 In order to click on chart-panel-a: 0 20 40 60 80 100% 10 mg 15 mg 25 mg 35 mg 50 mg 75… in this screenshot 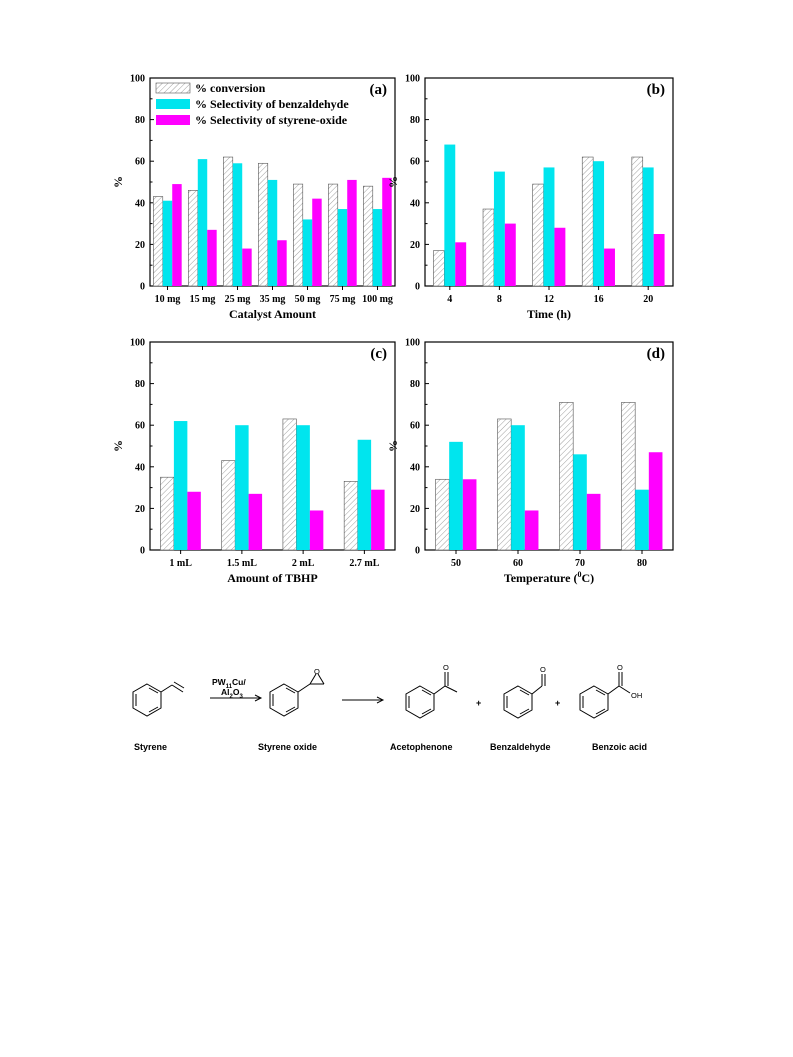, I will do `click(250, 194)`.